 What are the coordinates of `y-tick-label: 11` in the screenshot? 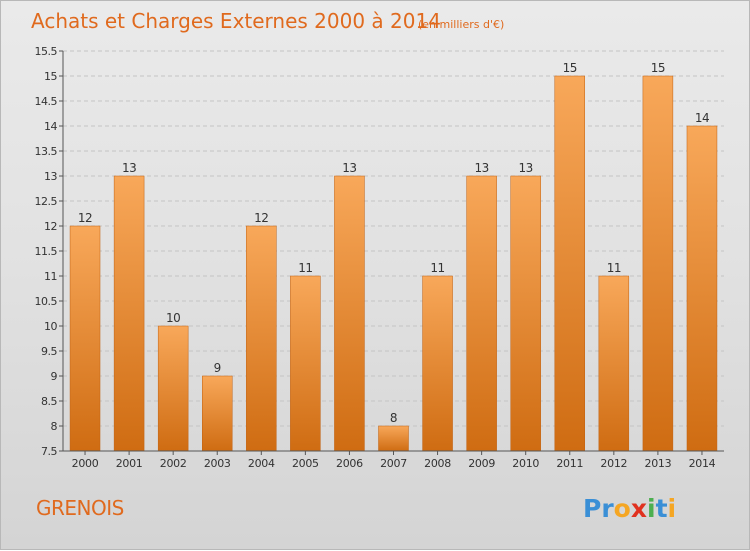 It's located at (50, 276).